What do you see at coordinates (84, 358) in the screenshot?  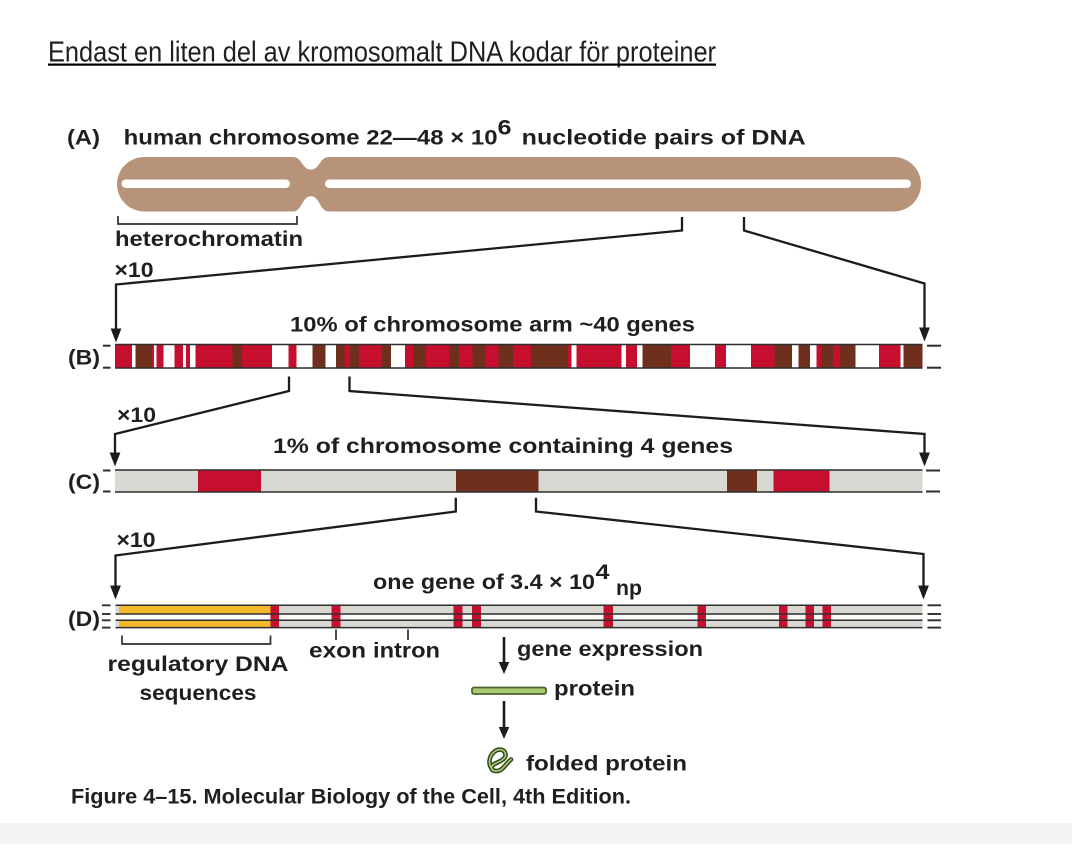 I see `svg-text: (B)` at bounding box center [84, 358].